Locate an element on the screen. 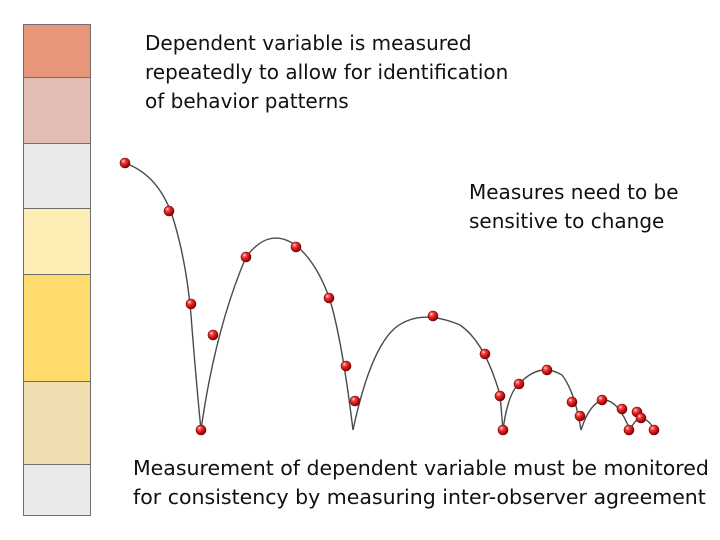 The height and width of the screenshot is (540, 720). color-swatch-bar is located at coordinates (57, 270).